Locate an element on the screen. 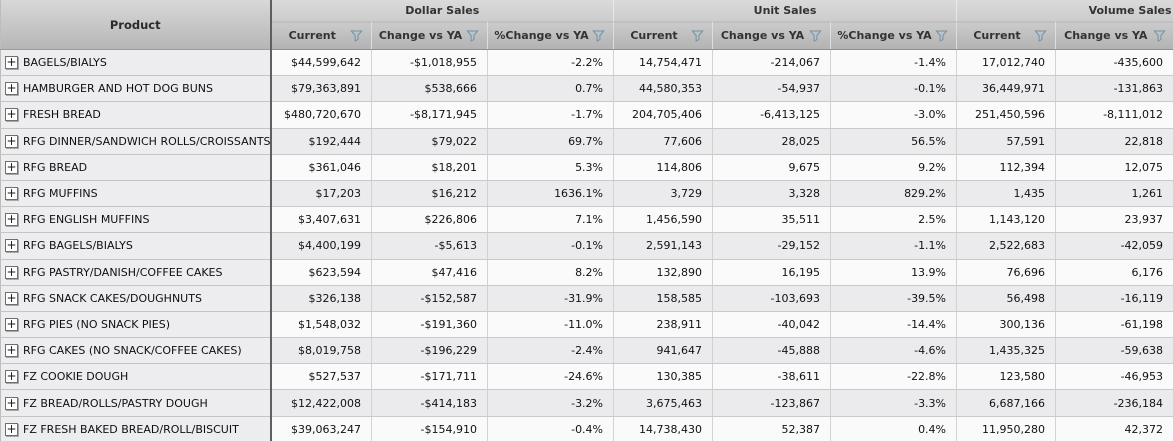 Image resolution: width=1173 pixels, height=441 pixels. product-cell: + RFG SNACK CAKES/DOUGHNUTS is located at coordinates (136, 298).